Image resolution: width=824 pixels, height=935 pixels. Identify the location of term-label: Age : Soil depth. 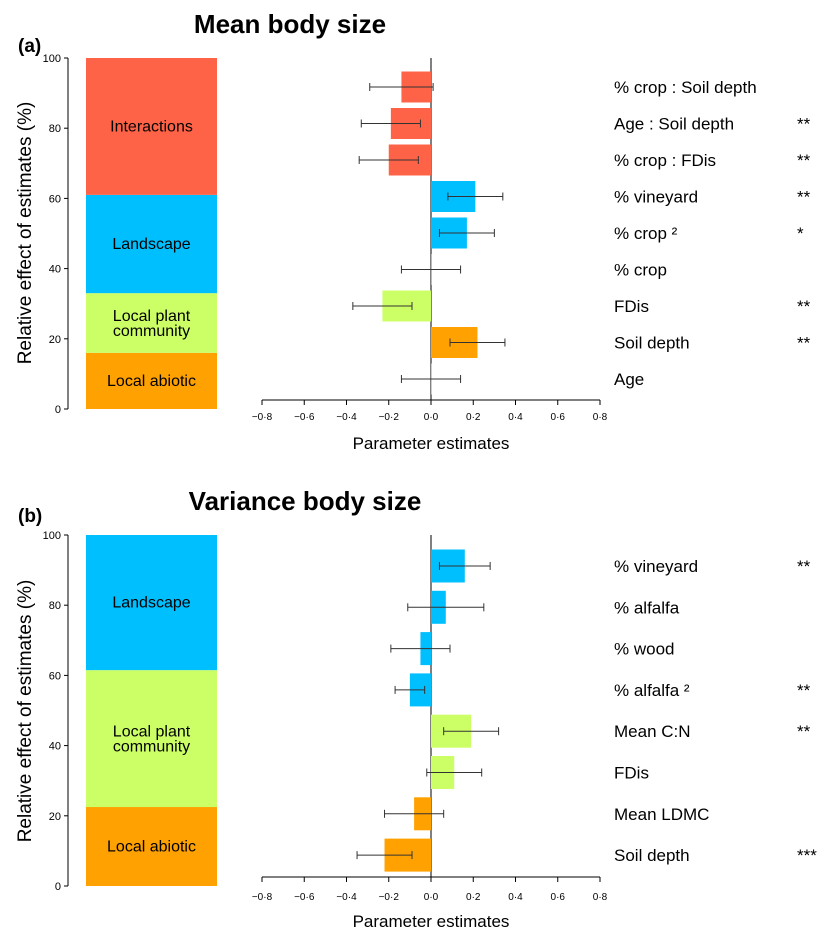
(674, 124).